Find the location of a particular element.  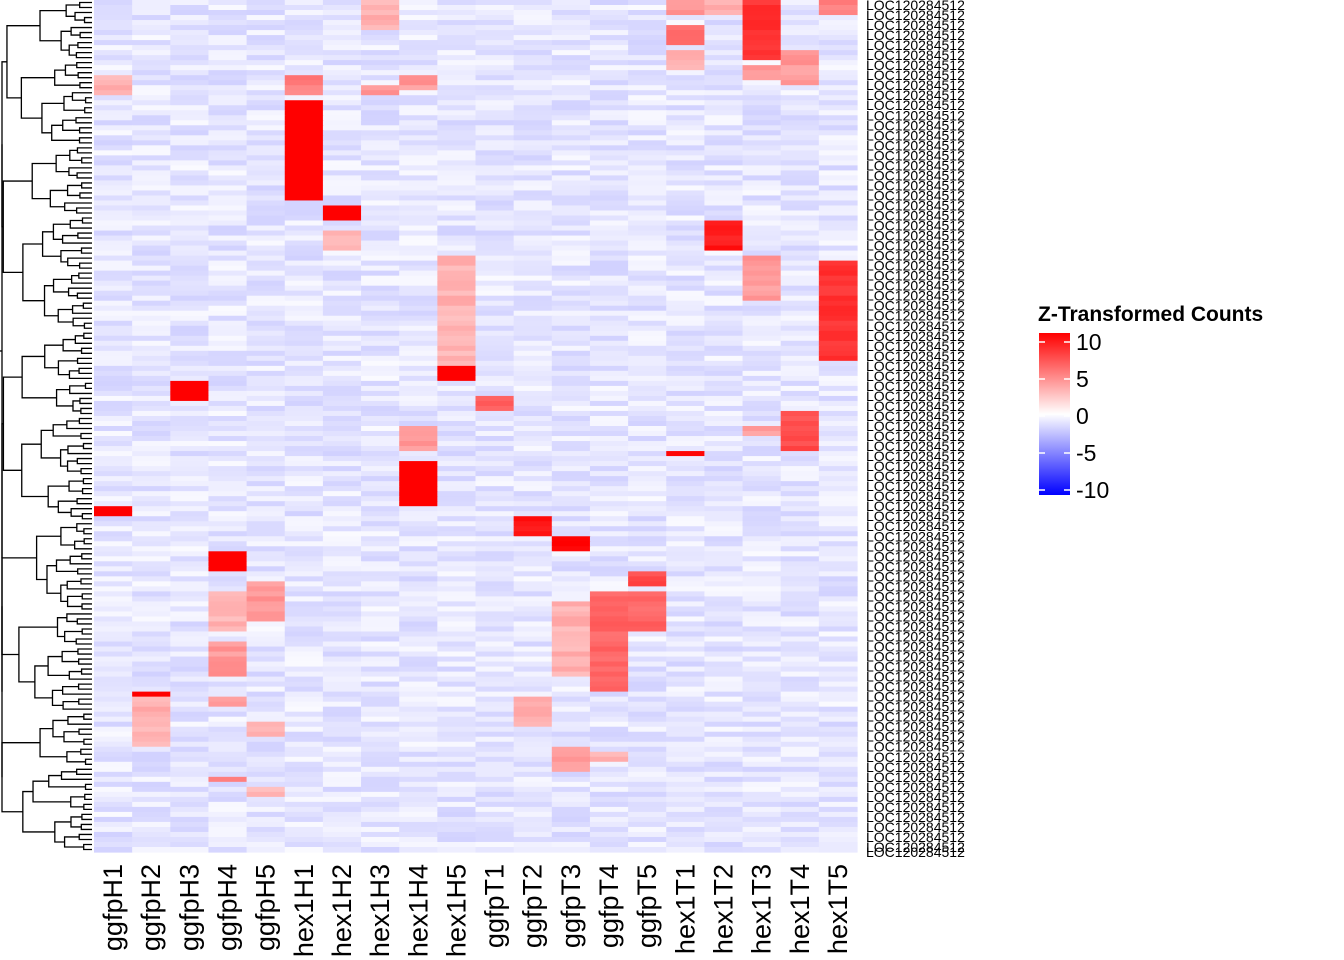

column-label: ggfpH2 is located at coordinates (151, 907).